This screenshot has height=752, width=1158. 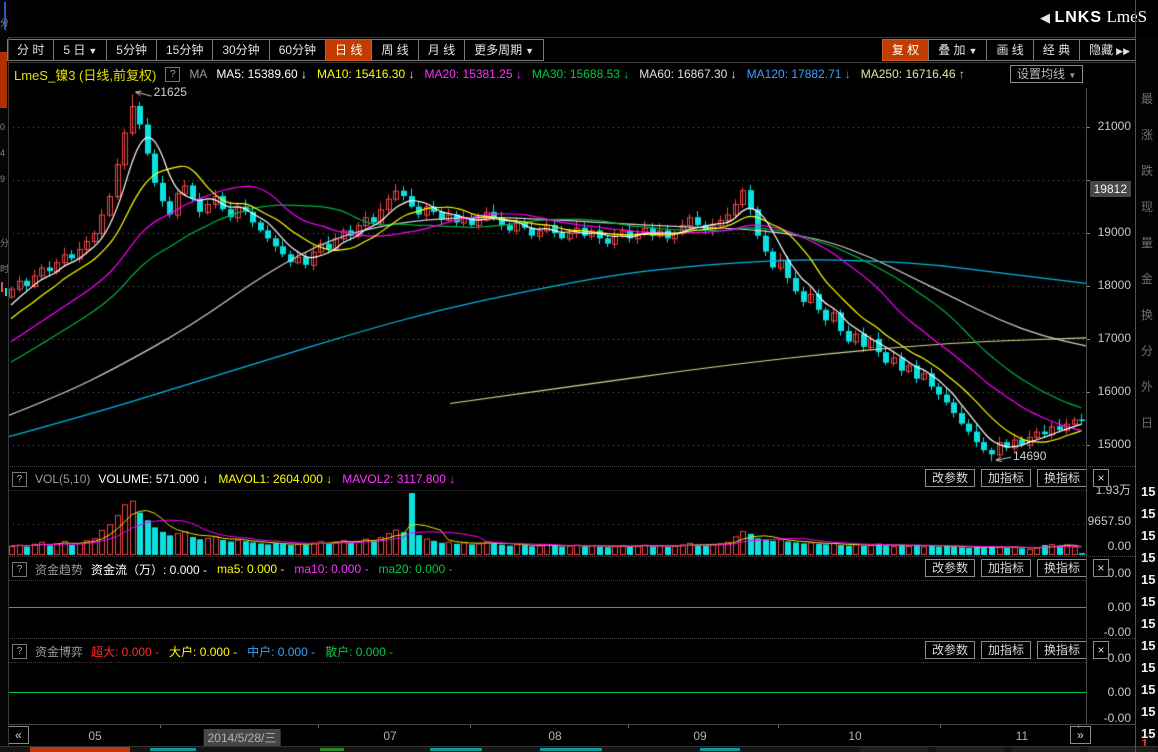 I want to click on period-button-5日: 5 日 ▼, so click(x=80, y=50).